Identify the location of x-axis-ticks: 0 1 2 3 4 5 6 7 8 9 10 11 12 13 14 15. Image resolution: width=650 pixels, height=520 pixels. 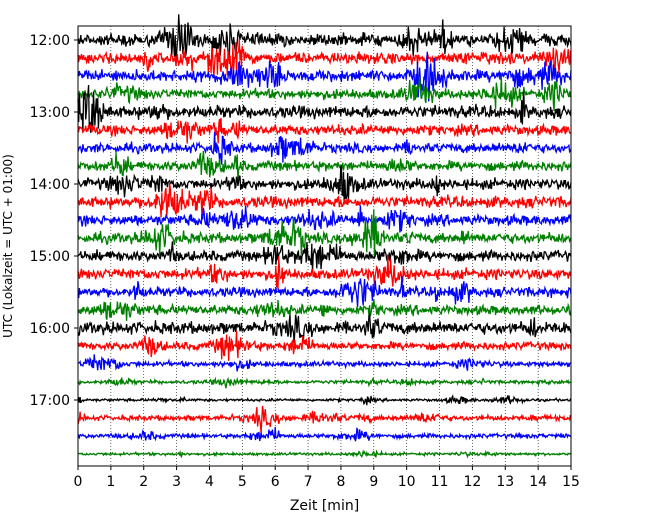
(327, 478).